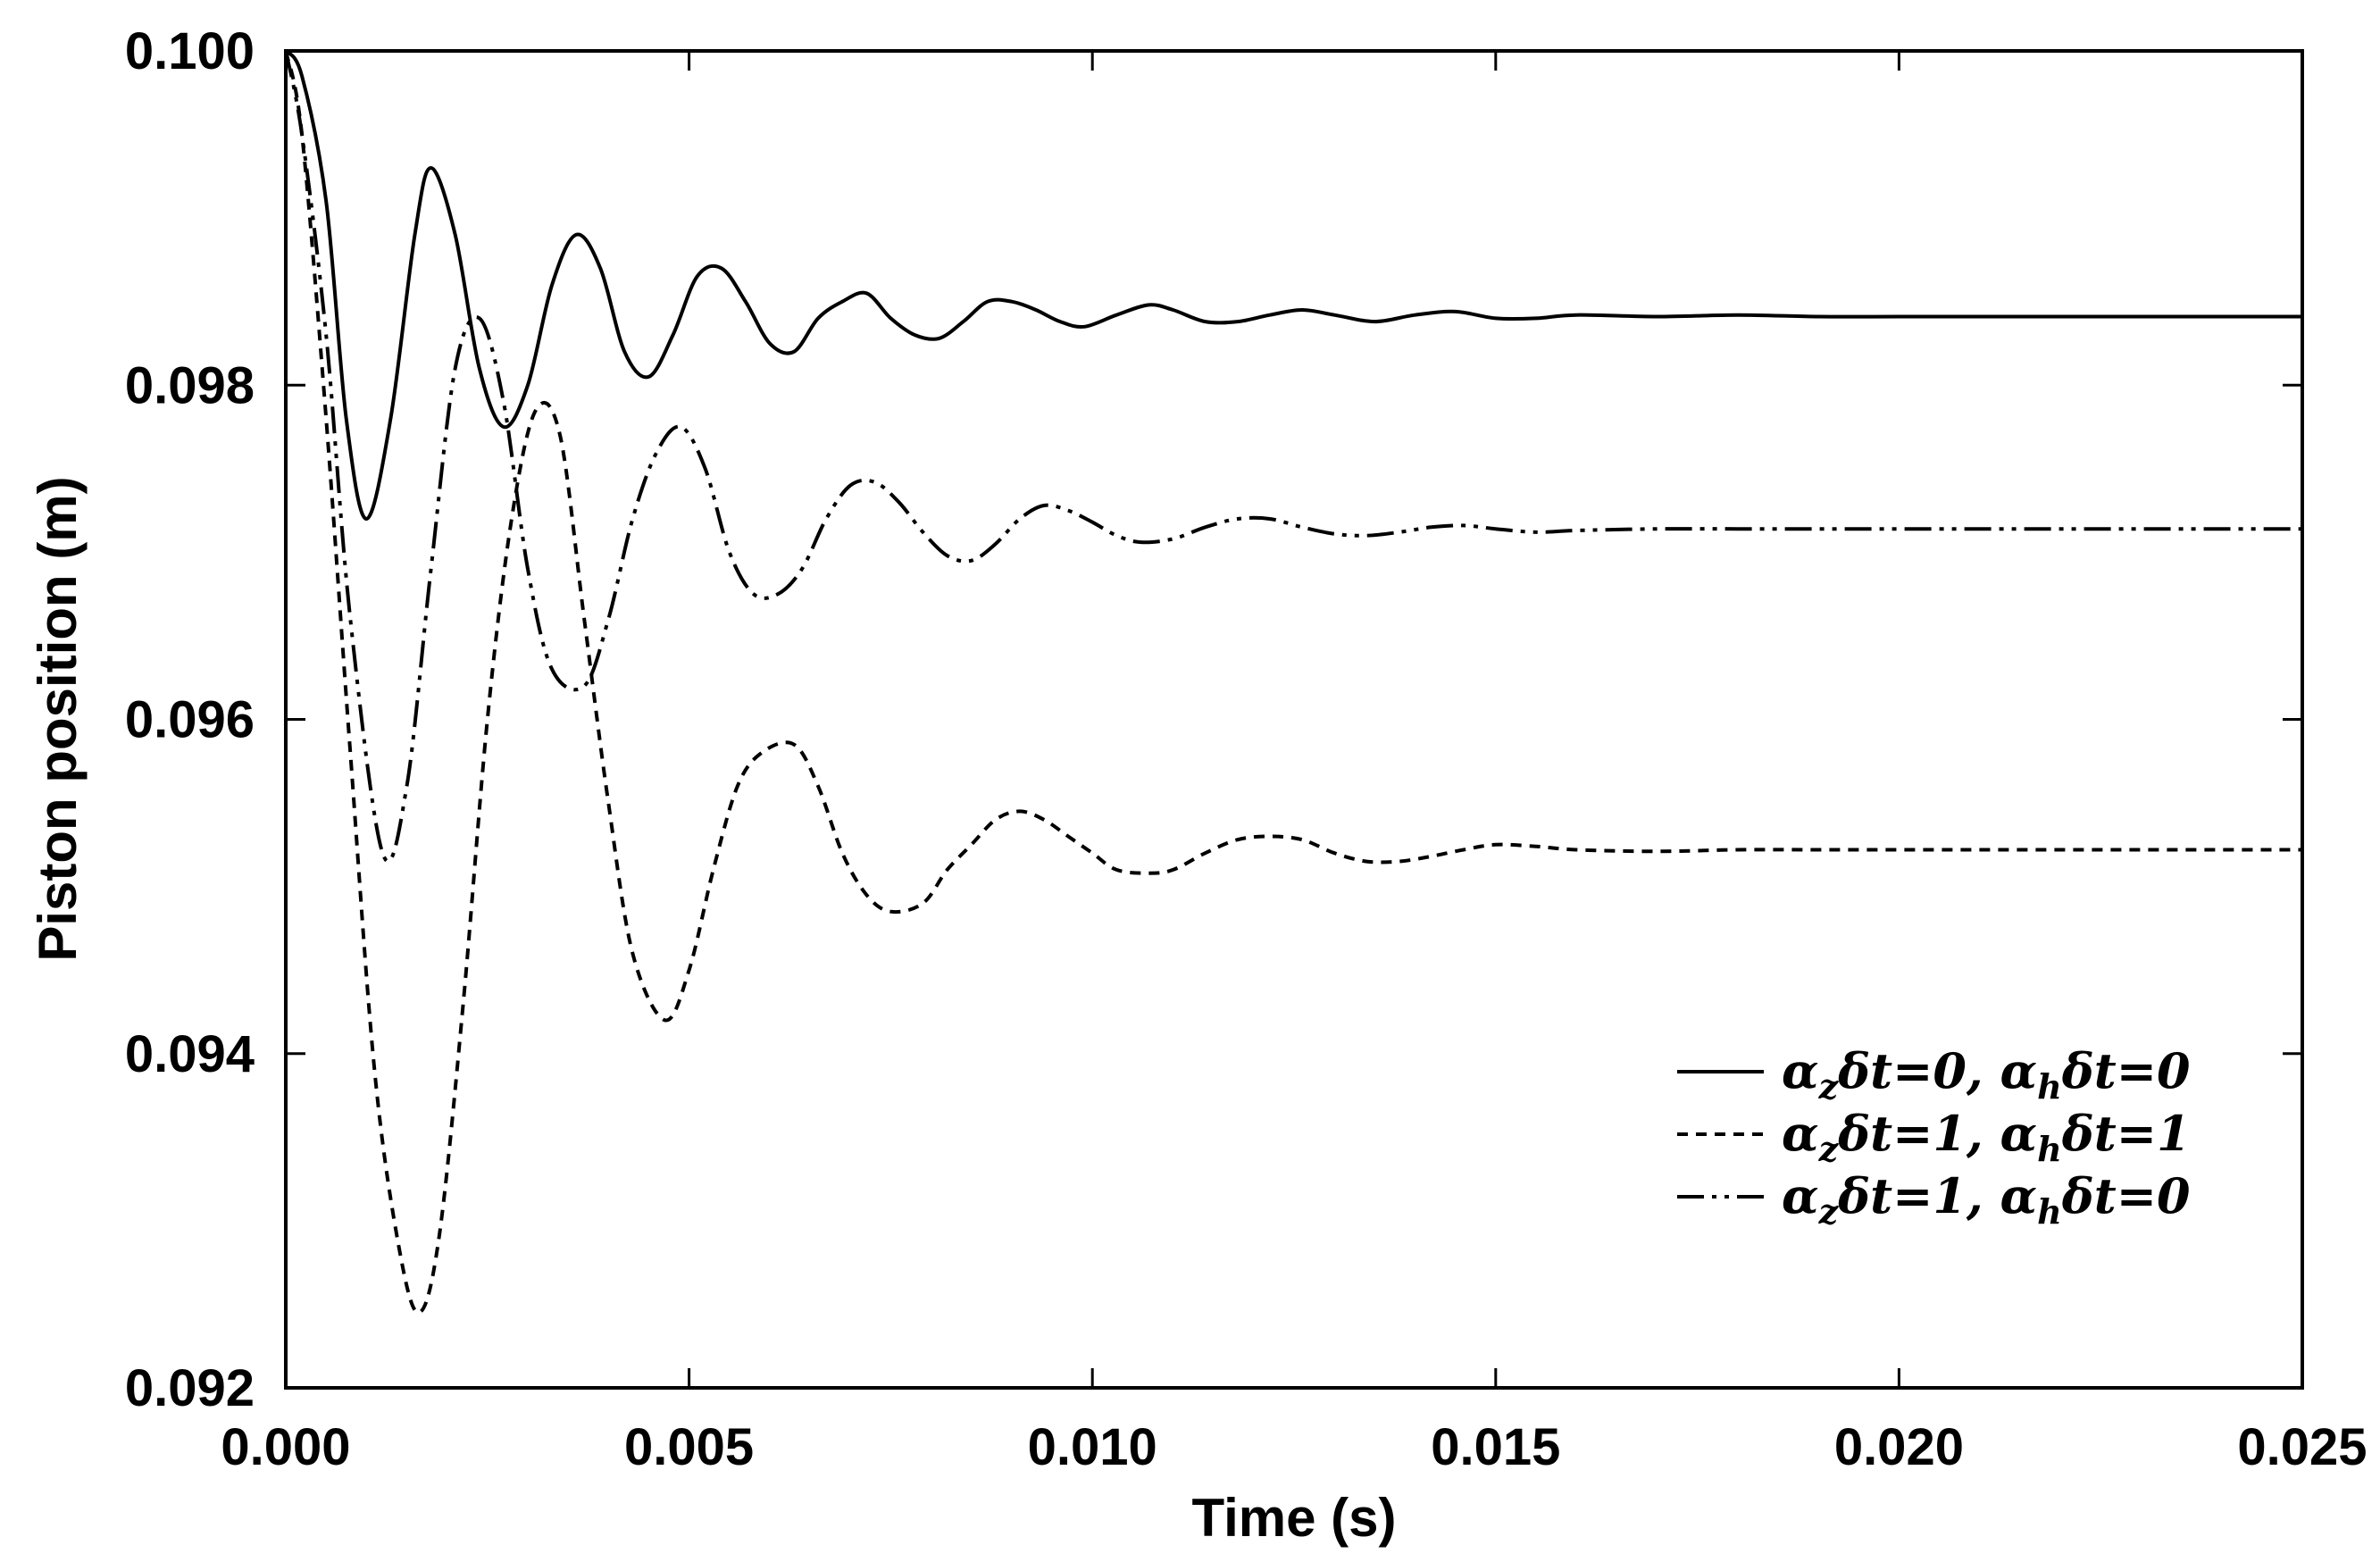  I want to click on y-tick-label: 0.098, so click(190, 385).